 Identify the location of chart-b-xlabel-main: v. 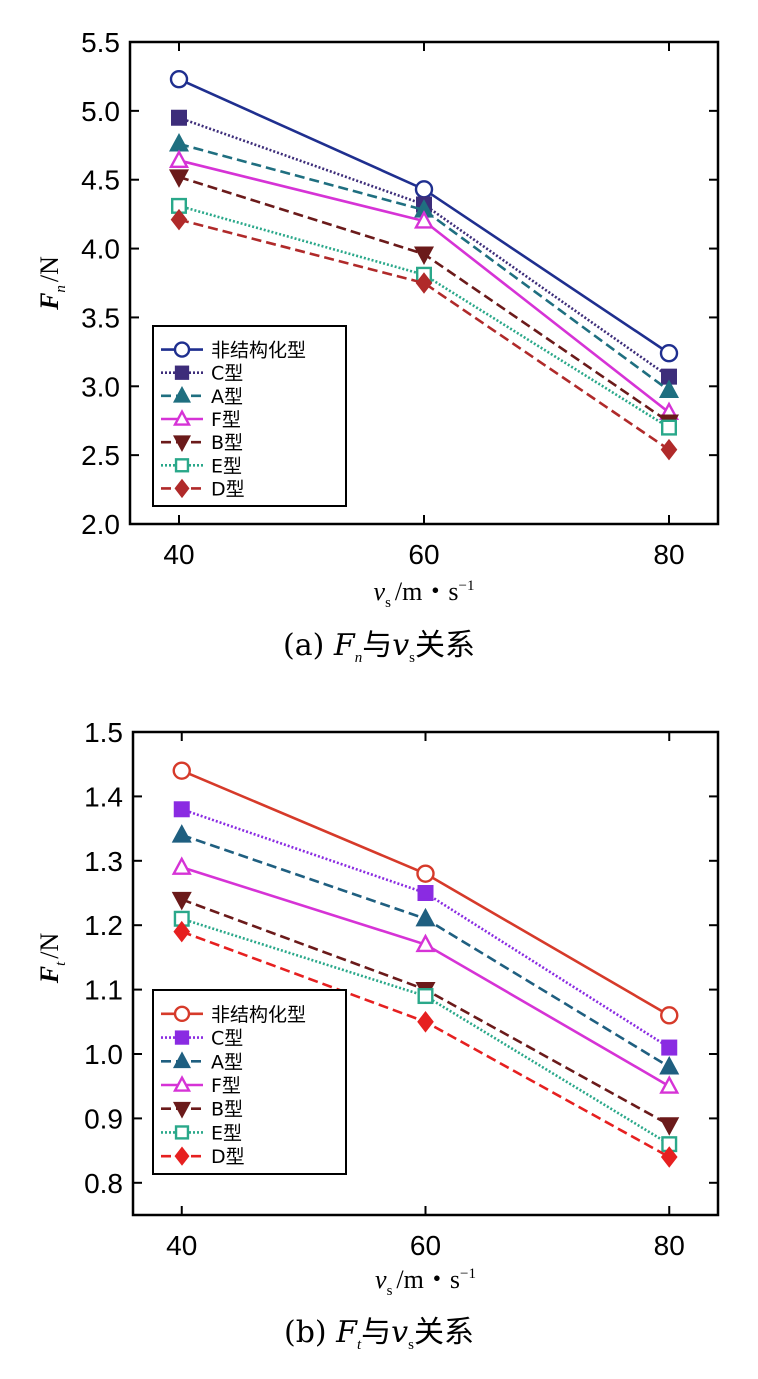
(381, 1279).